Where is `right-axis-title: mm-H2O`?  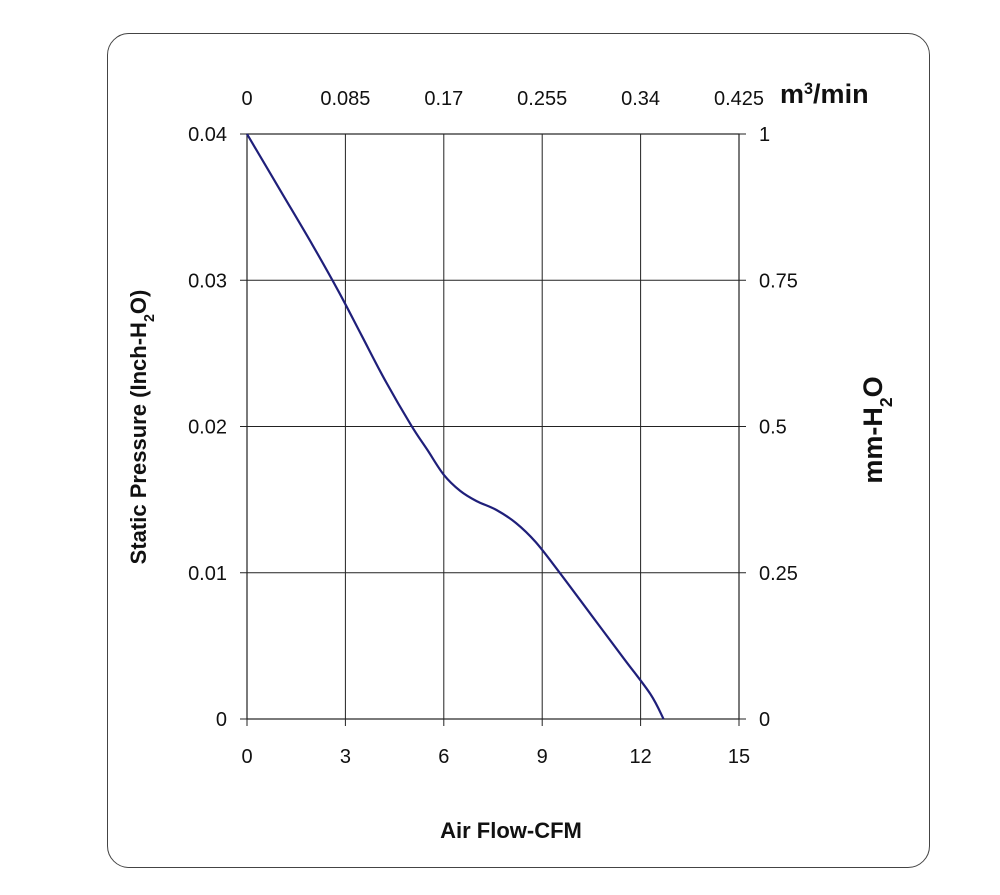
right-axis-title: mm-H2O is located at coordinates (877, 429).